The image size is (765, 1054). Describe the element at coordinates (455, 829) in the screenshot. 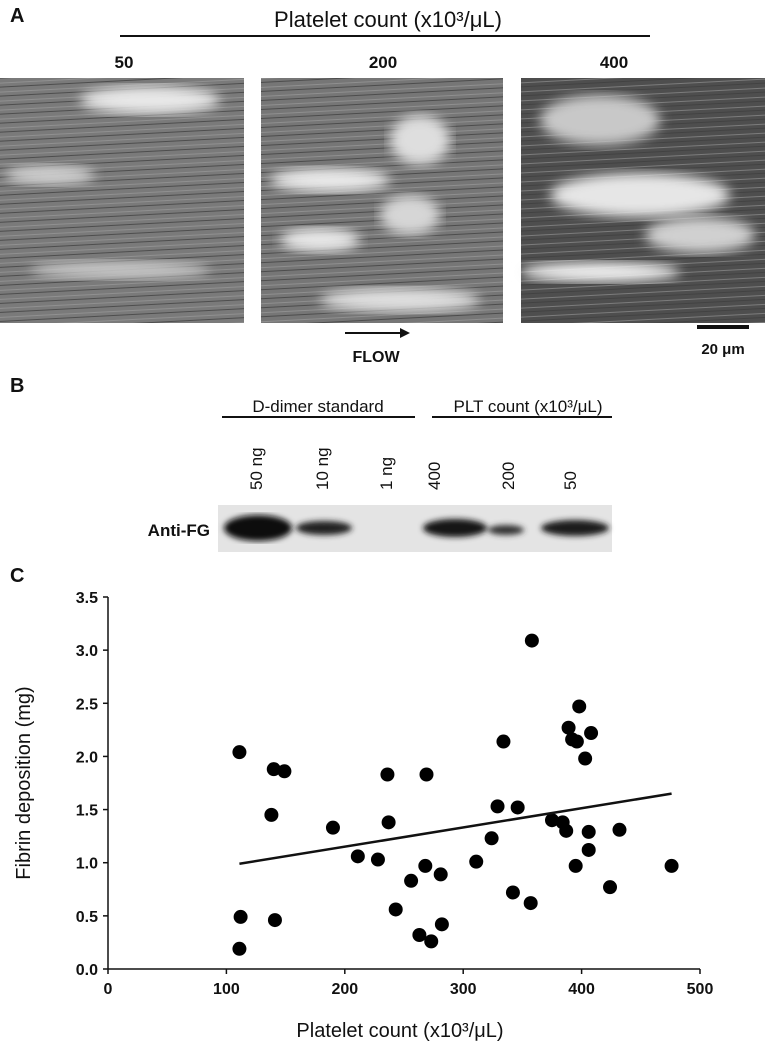

I see `trend-line` at that location.